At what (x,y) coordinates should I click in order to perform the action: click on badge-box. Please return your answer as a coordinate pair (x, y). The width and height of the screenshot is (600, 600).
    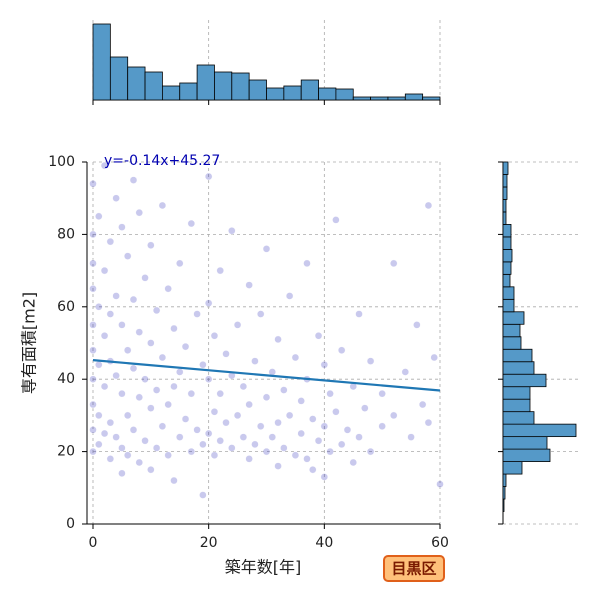
    Looking at the image, I should click on (414, 568).